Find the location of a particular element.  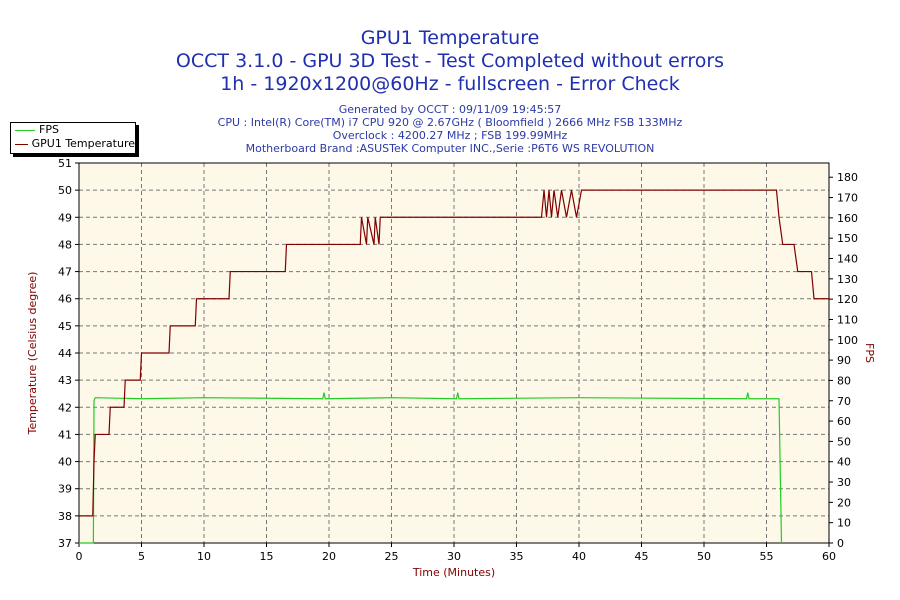

y-tick-label: 44 is located at coordinates (65, 353).